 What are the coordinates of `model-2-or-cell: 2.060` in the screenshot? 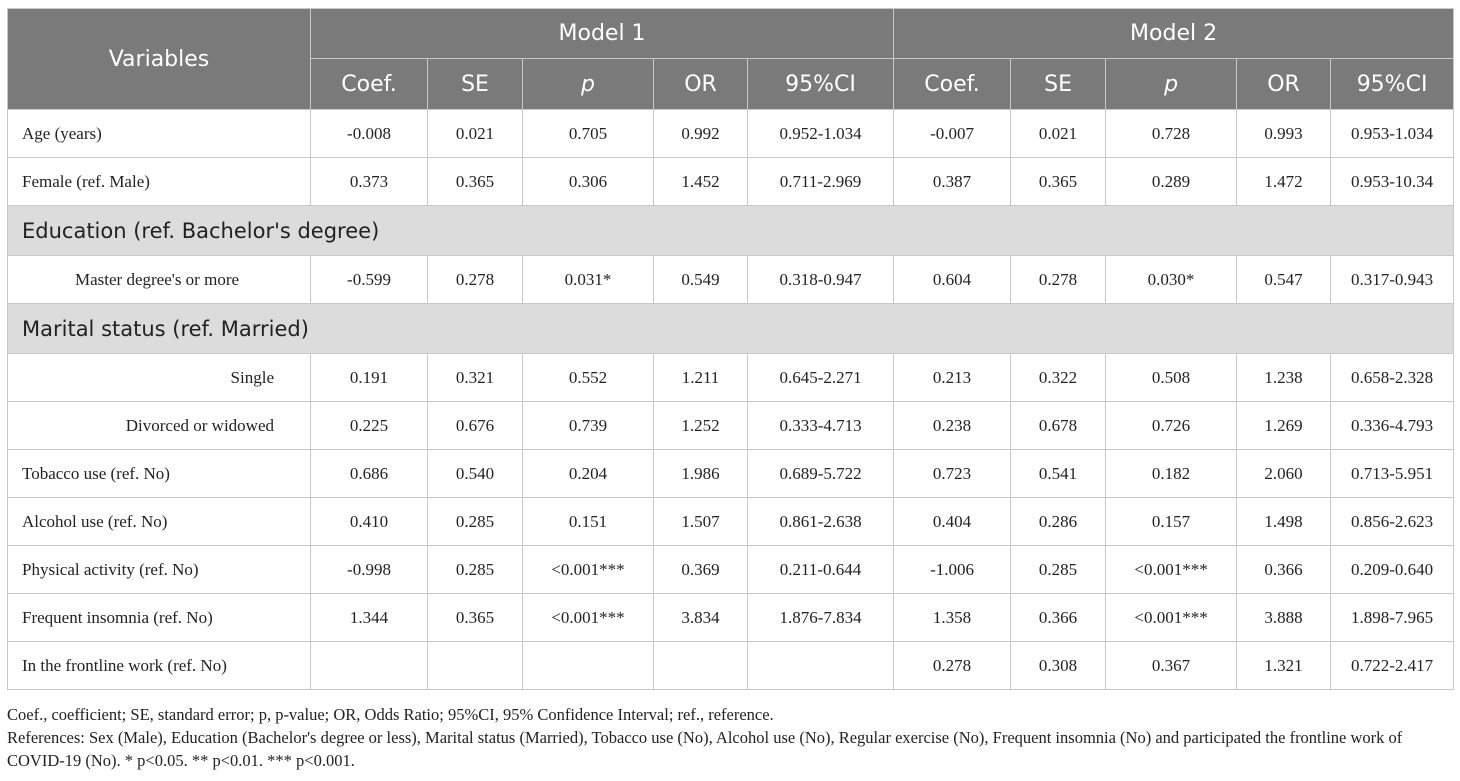 It's located at (1284, 473).